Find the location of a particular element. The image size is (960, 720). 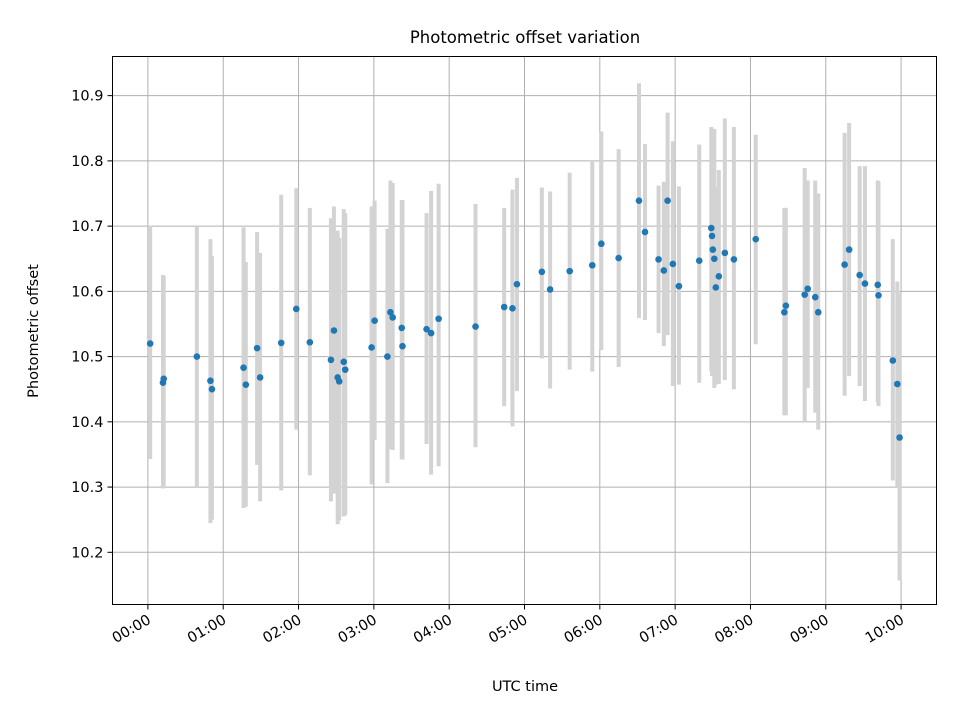

y-tick-label: 10.4 is located at coordinates (87, 423).